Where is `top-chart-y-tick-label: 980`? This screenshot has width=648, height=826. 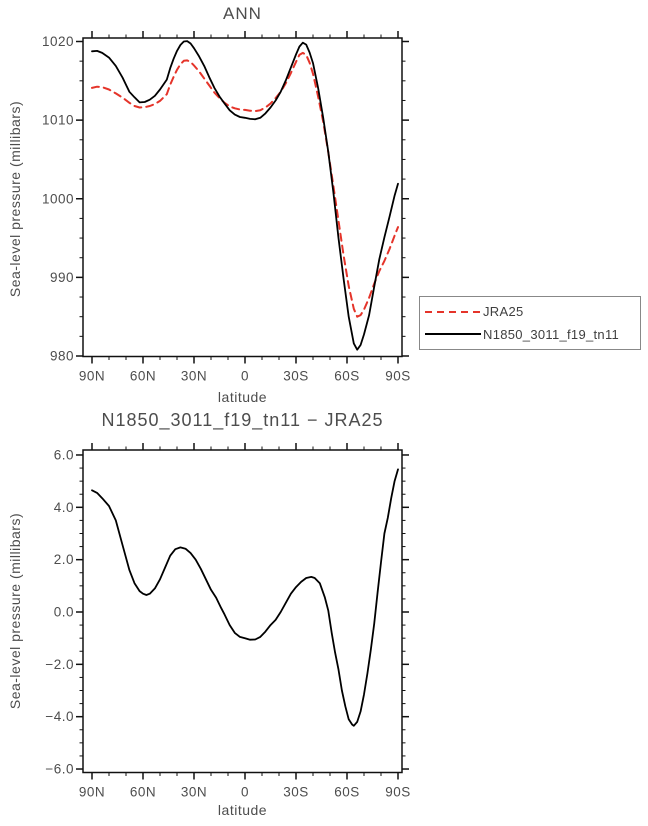 top-chart-y-tick-label: 980 is located at coordinates (62, 356).